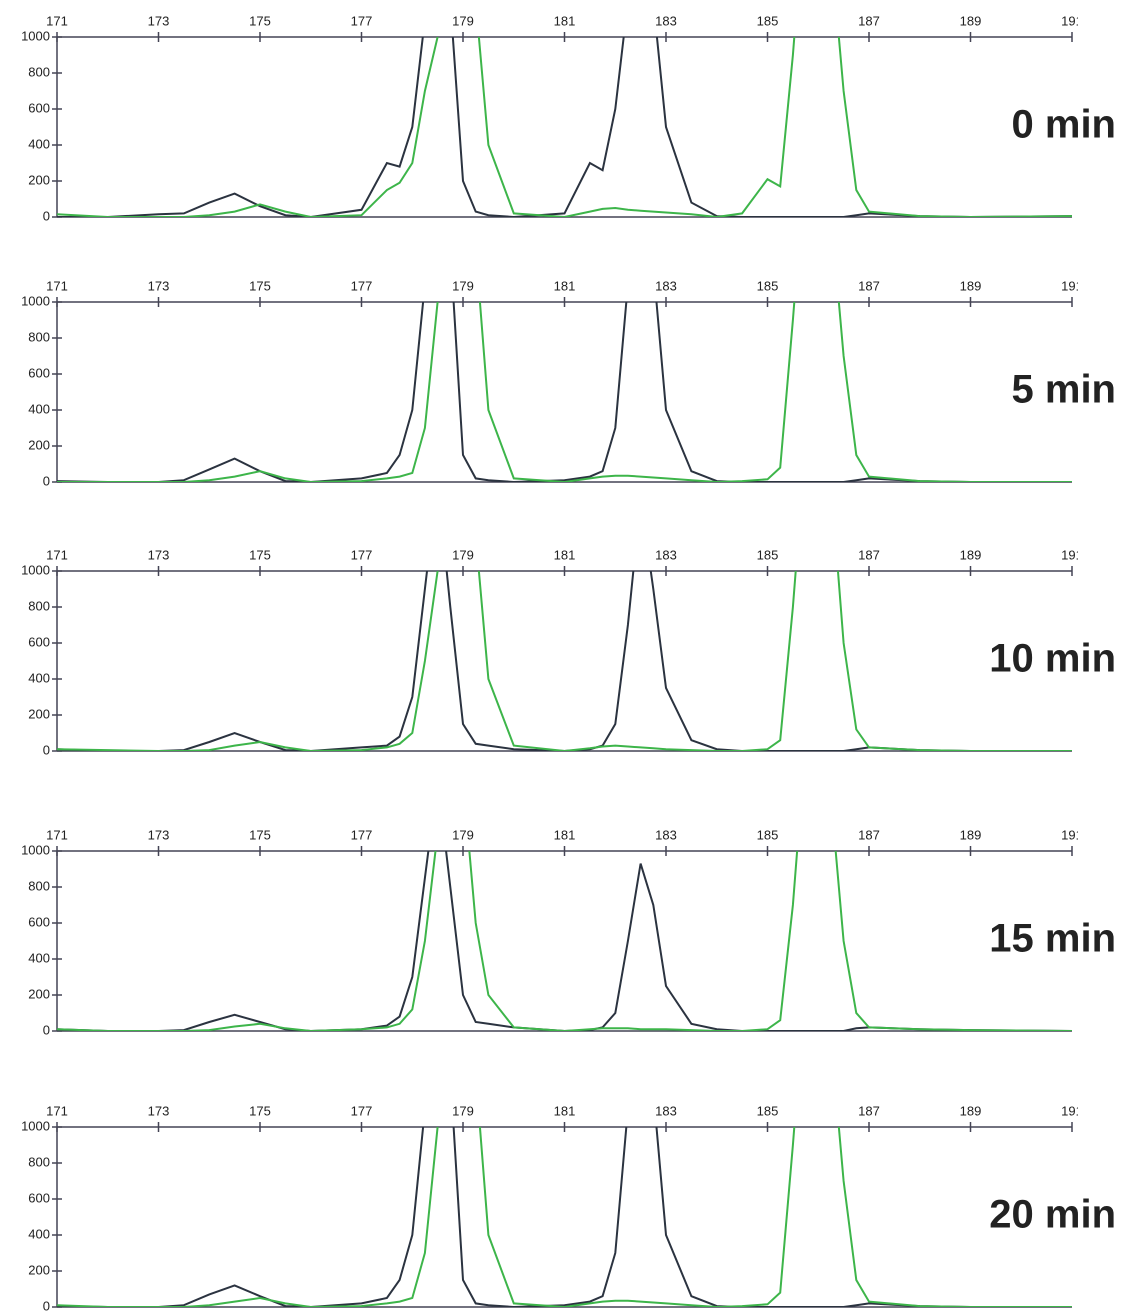  I want to click on panel-label: 15 min, so click(1052, 939).